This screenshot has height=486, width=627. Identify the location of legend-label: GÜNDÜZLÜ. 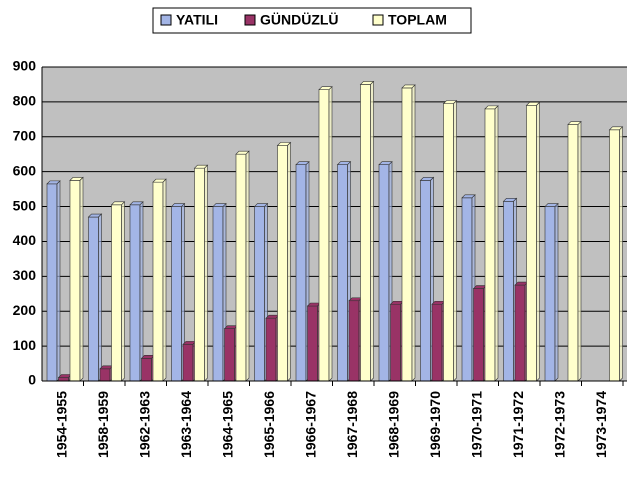
(299, 20).